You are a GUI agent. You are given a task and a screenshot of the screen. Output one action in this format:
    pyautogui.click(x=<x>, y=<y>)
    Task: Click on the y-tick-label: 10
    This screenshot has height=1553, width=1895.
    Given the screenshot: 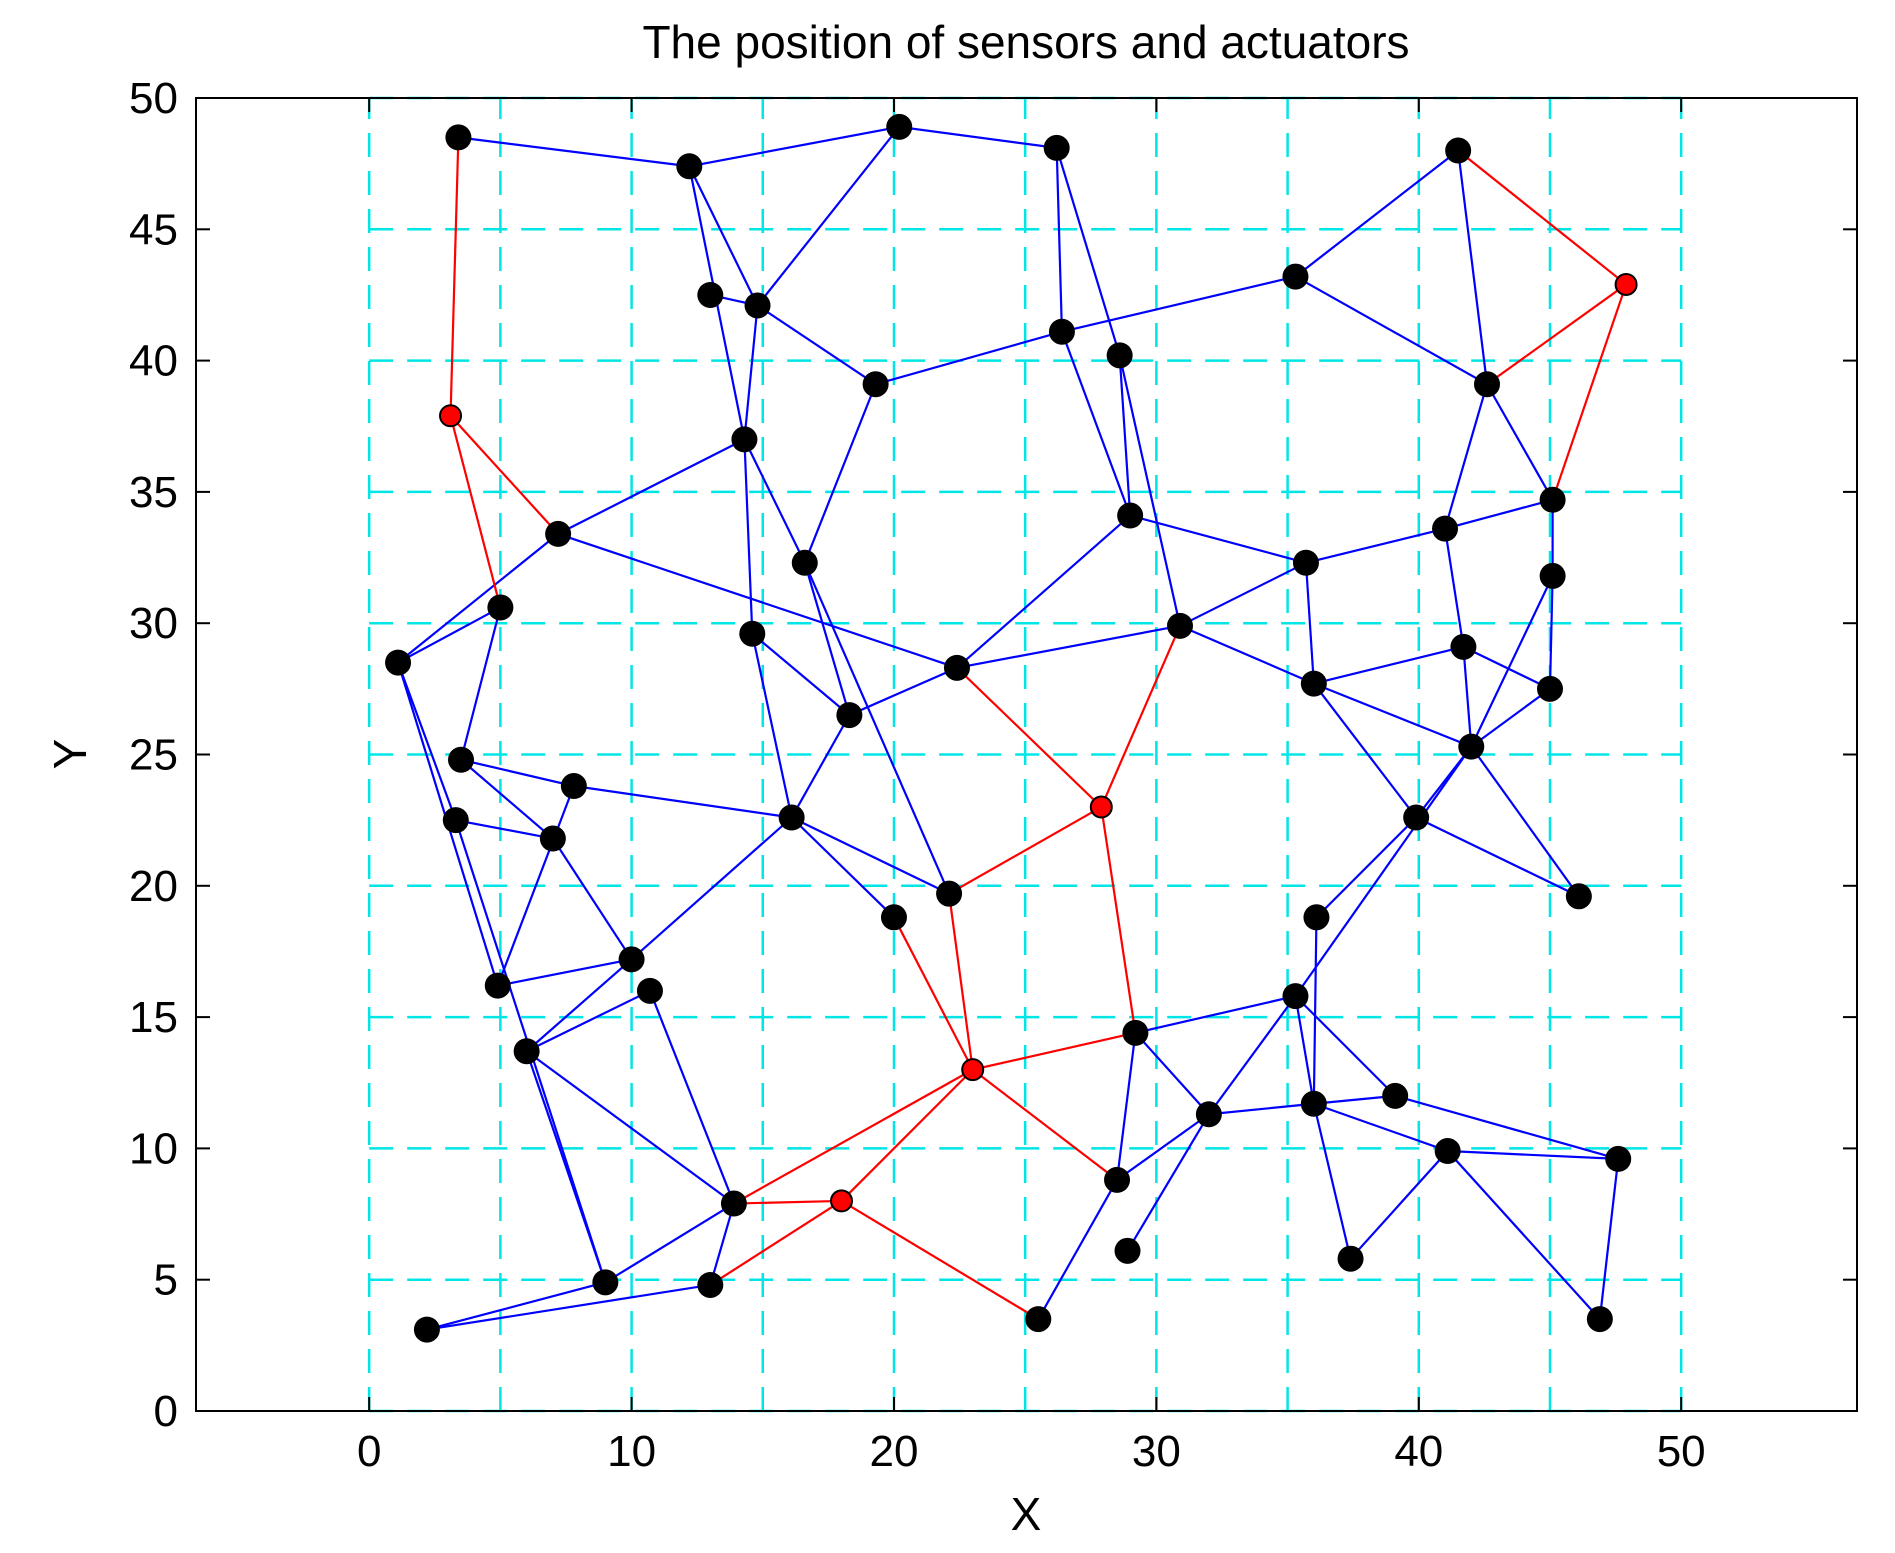 What is the action you would take?
    pyautogui.click(x=153, y=1148)
    